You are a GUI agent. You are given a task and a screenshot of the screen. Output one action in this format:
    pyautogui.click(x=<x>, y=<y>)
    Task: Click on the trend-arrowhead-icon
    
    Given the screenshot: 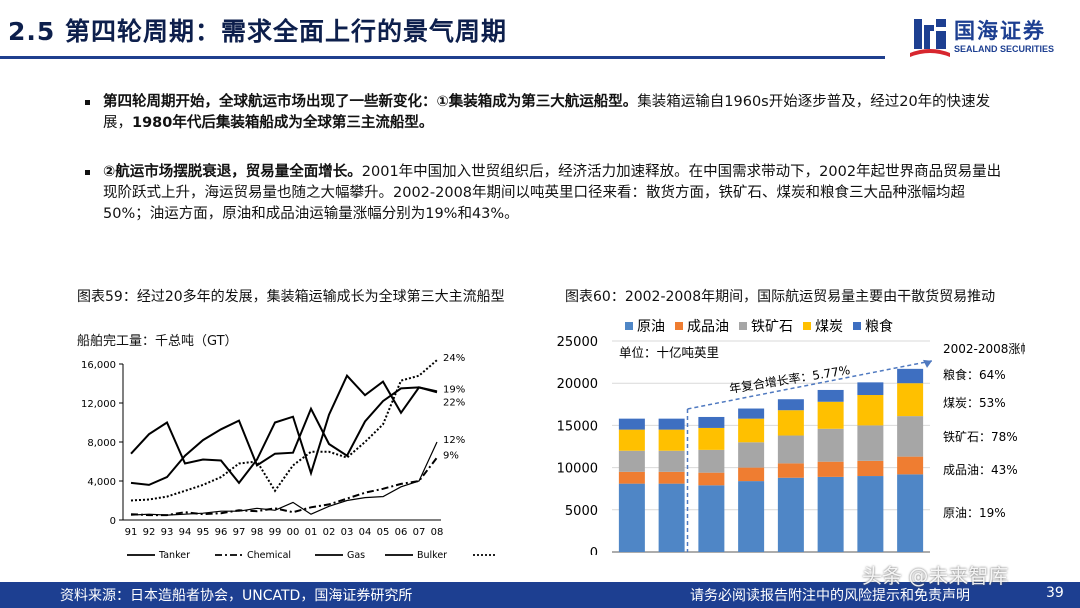 What is the action you would take?
    pyautogui.click(x=927, y=363)
    